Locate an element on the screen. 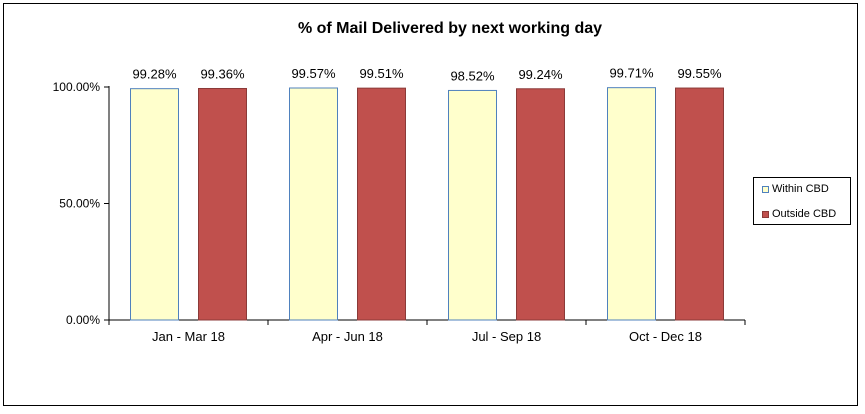 This screenshot has height=414, width=865. x-tick-label: Jan - Mar 18 is located at coordinates (188, 336).